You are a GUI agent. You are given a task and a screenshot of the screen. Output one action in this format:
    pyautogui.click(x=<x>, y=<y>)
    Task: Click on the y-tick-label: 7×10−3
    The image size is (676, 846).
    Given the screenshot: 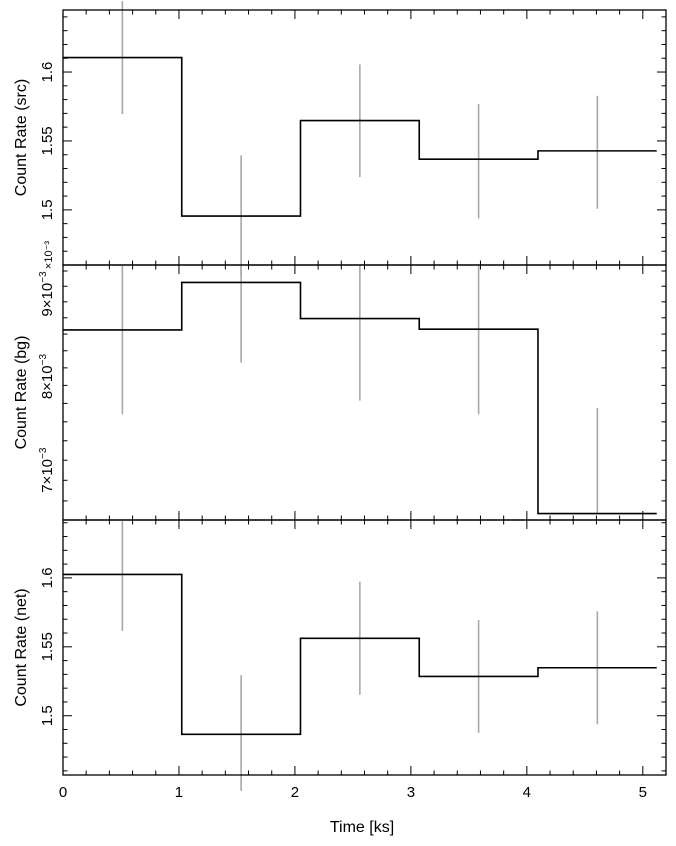 What is the action you would take?
    pyautogui.click(x=47, y=470)
    